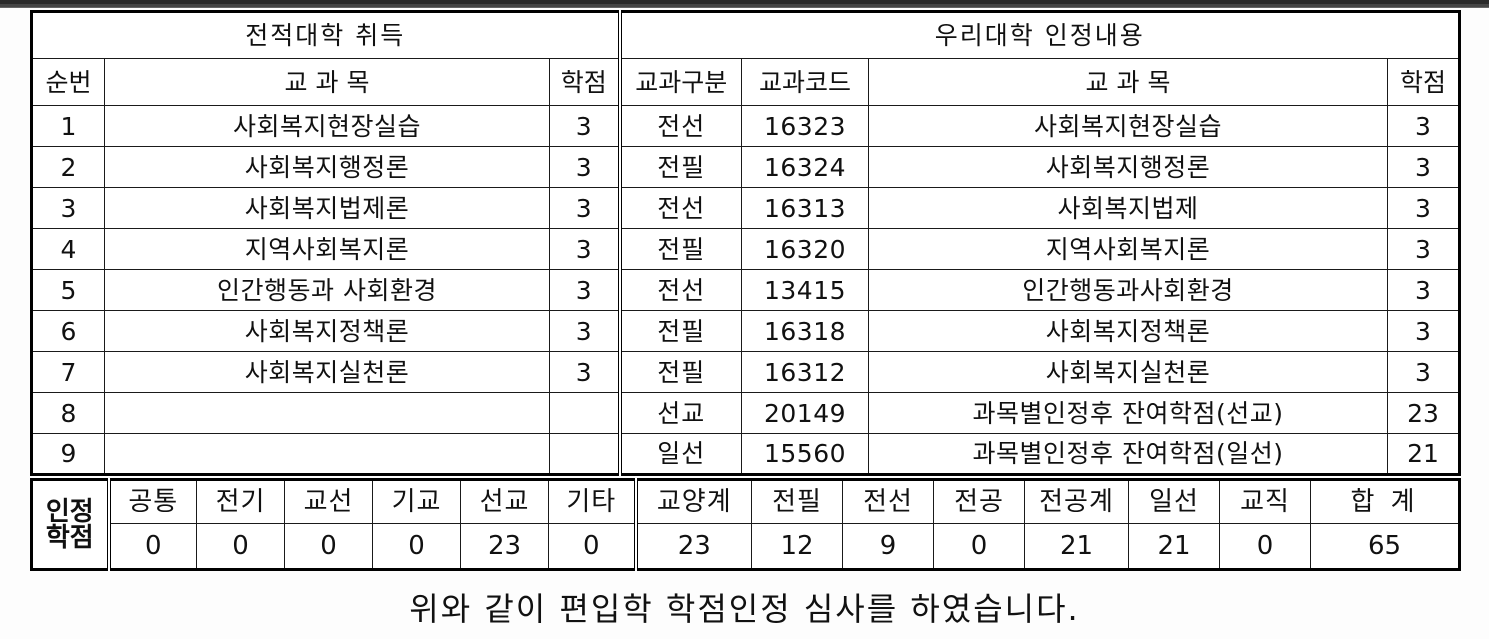 This screenshot has width=1489, height=639. What do you see at coordinates (744, 609) in the screenshot?
I see `footer-statement: 위와 같이 편입학 학점인정 심사를 하였습니다.` at bounding box center [744, 609].